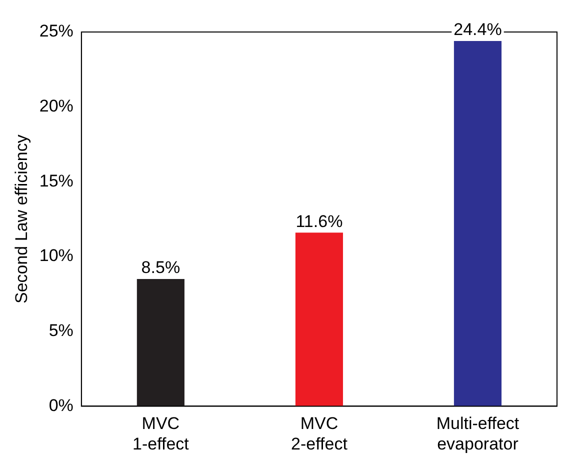 The height and width of the screenshot is (471, 571). I want to click on x-tick-label: Multi-effect evaporator, so click(478, 434).